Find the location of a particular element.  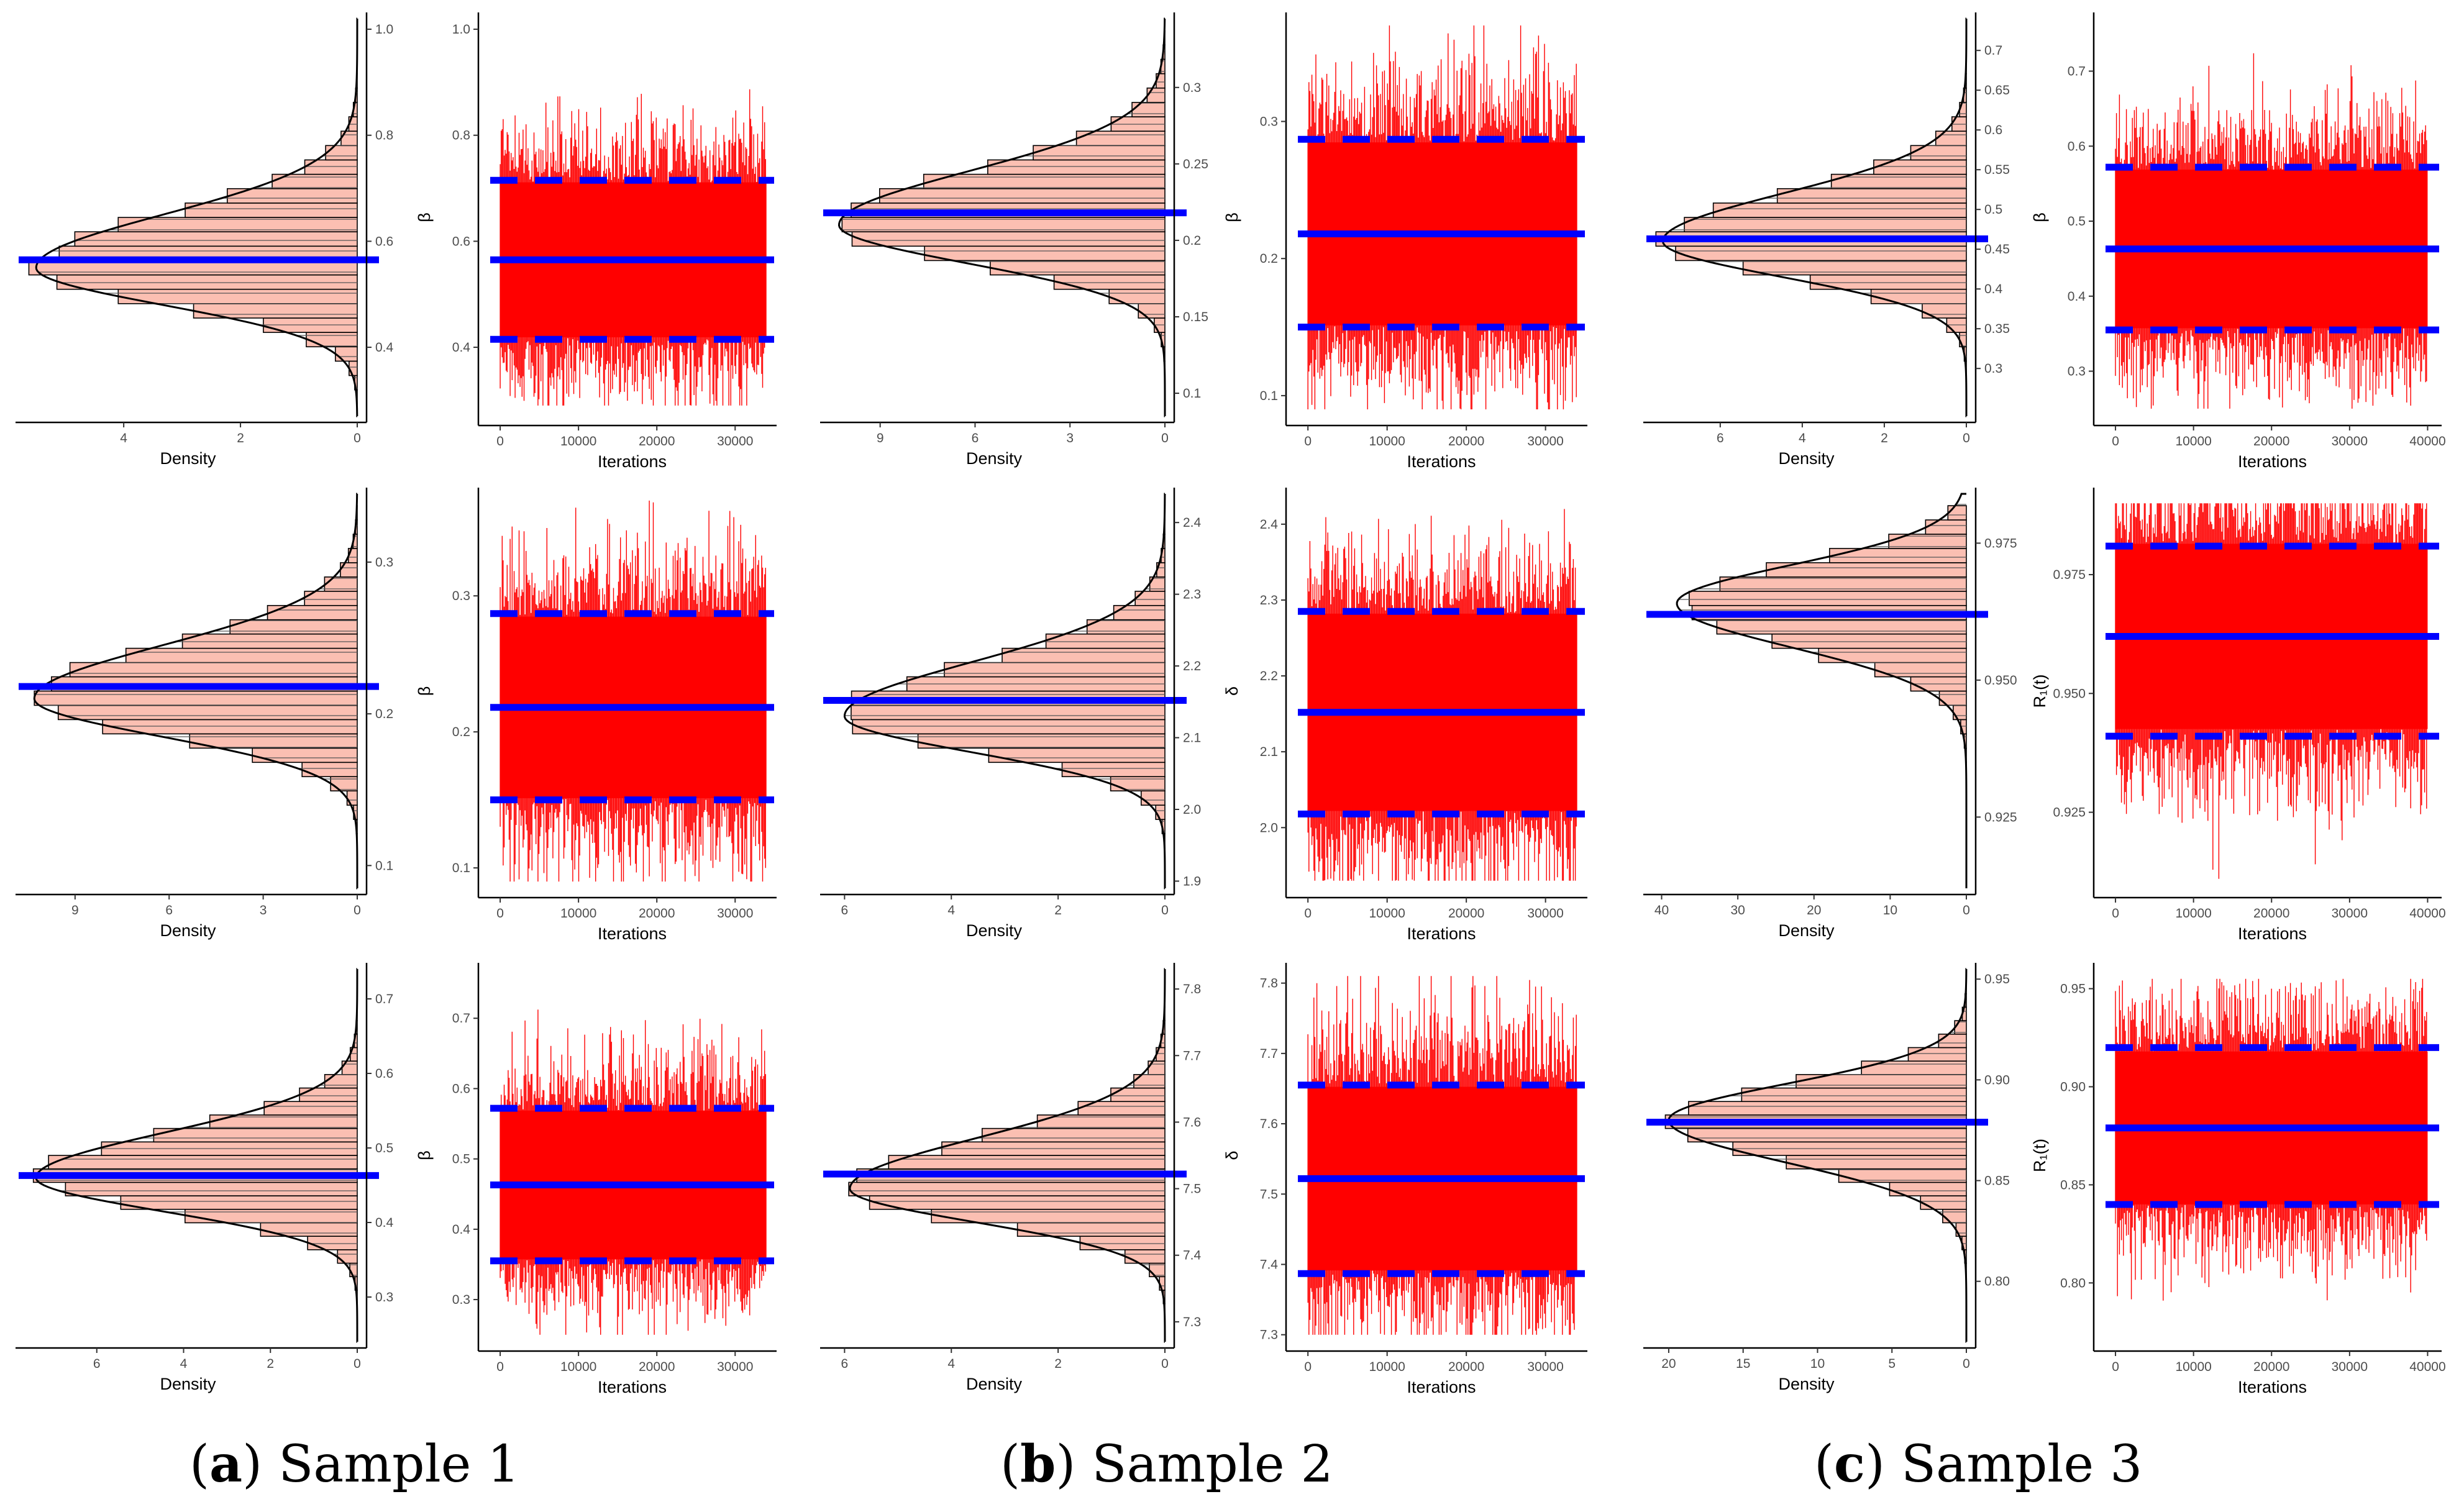

x-tick-label: 5 is located at coordinates (1892, 1364).